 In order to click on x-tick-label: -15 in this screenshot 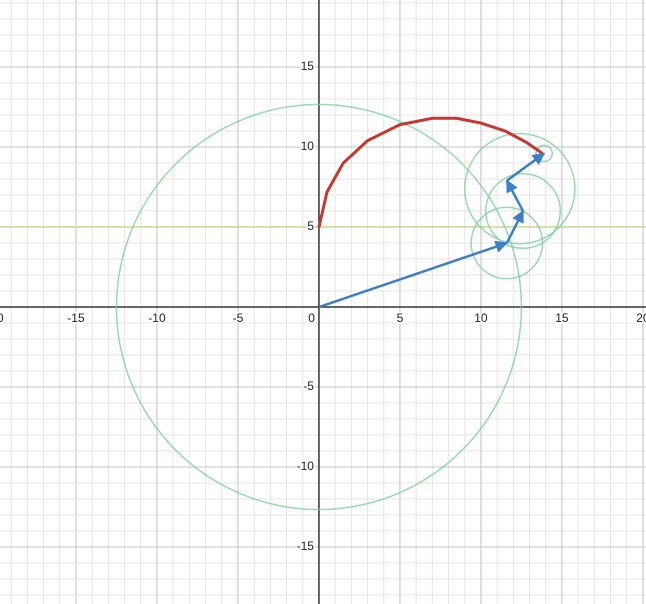, I will do `click(76, 318)`.